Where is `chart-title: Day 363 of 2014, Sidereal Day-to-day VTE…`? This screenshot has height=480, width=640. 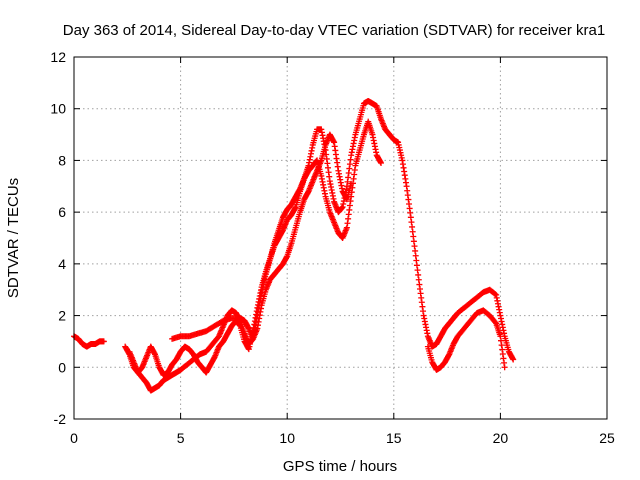
chart-title: Day 363 of 2014, Sidereal Day-to-day VTE… is located at coordinates (334, 30).